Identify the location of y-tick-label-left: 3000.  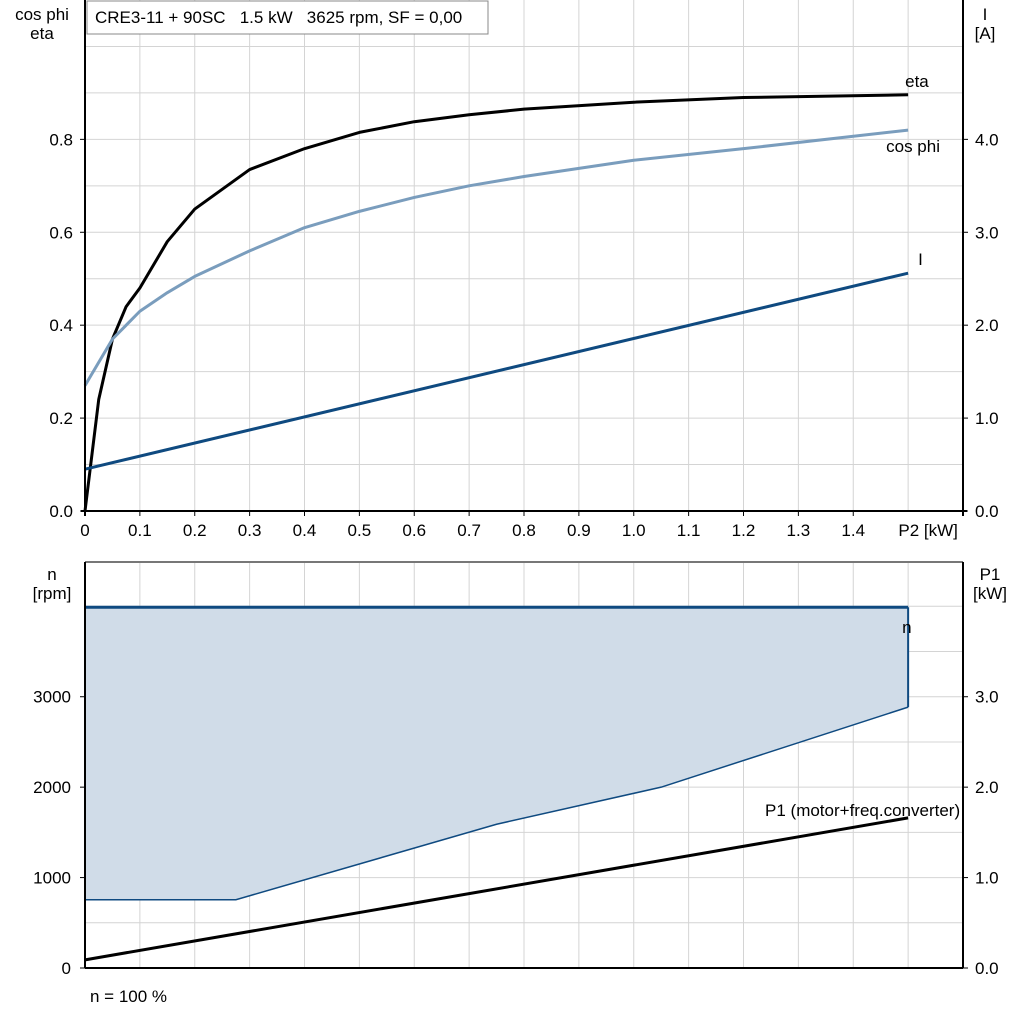
(52, 697).